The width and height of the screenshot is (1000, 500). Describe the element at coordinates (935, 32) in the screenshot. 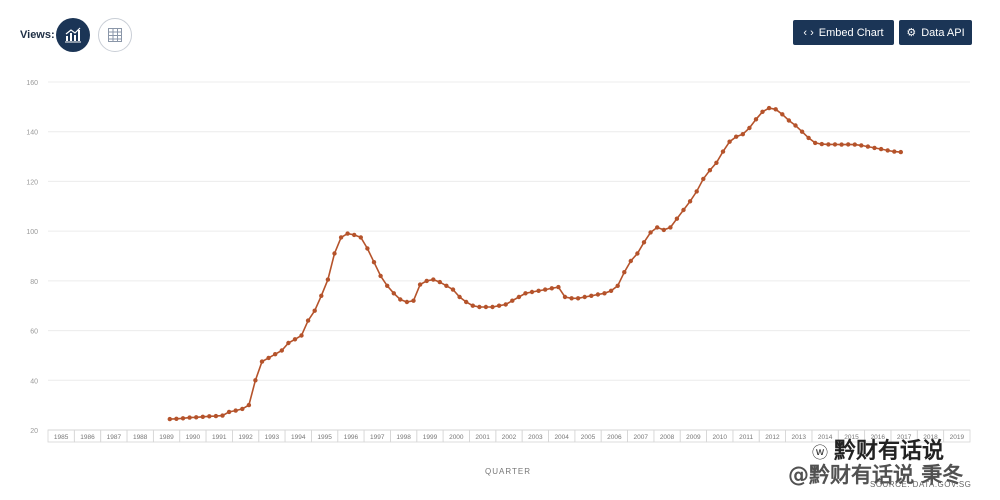

I see `data-api-button: ⚙ Data API` at that location.